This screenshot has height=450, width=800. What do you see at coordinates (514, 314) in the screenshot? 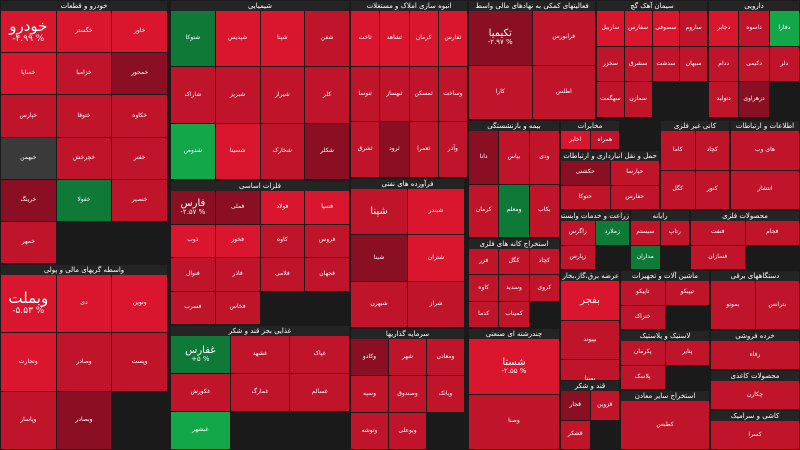
I see `stock-tile: کمیناب` at bounding box center [514, 314].